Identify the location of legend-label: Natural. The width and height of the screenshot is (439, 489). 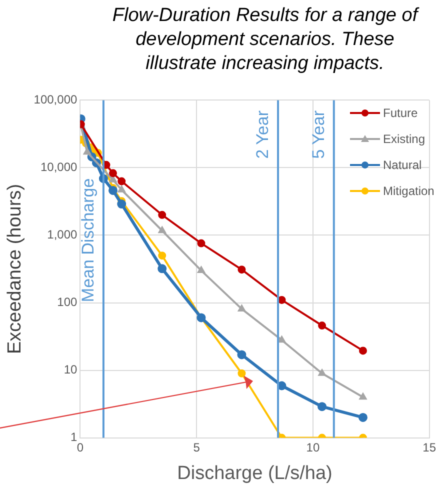
(402, 165).